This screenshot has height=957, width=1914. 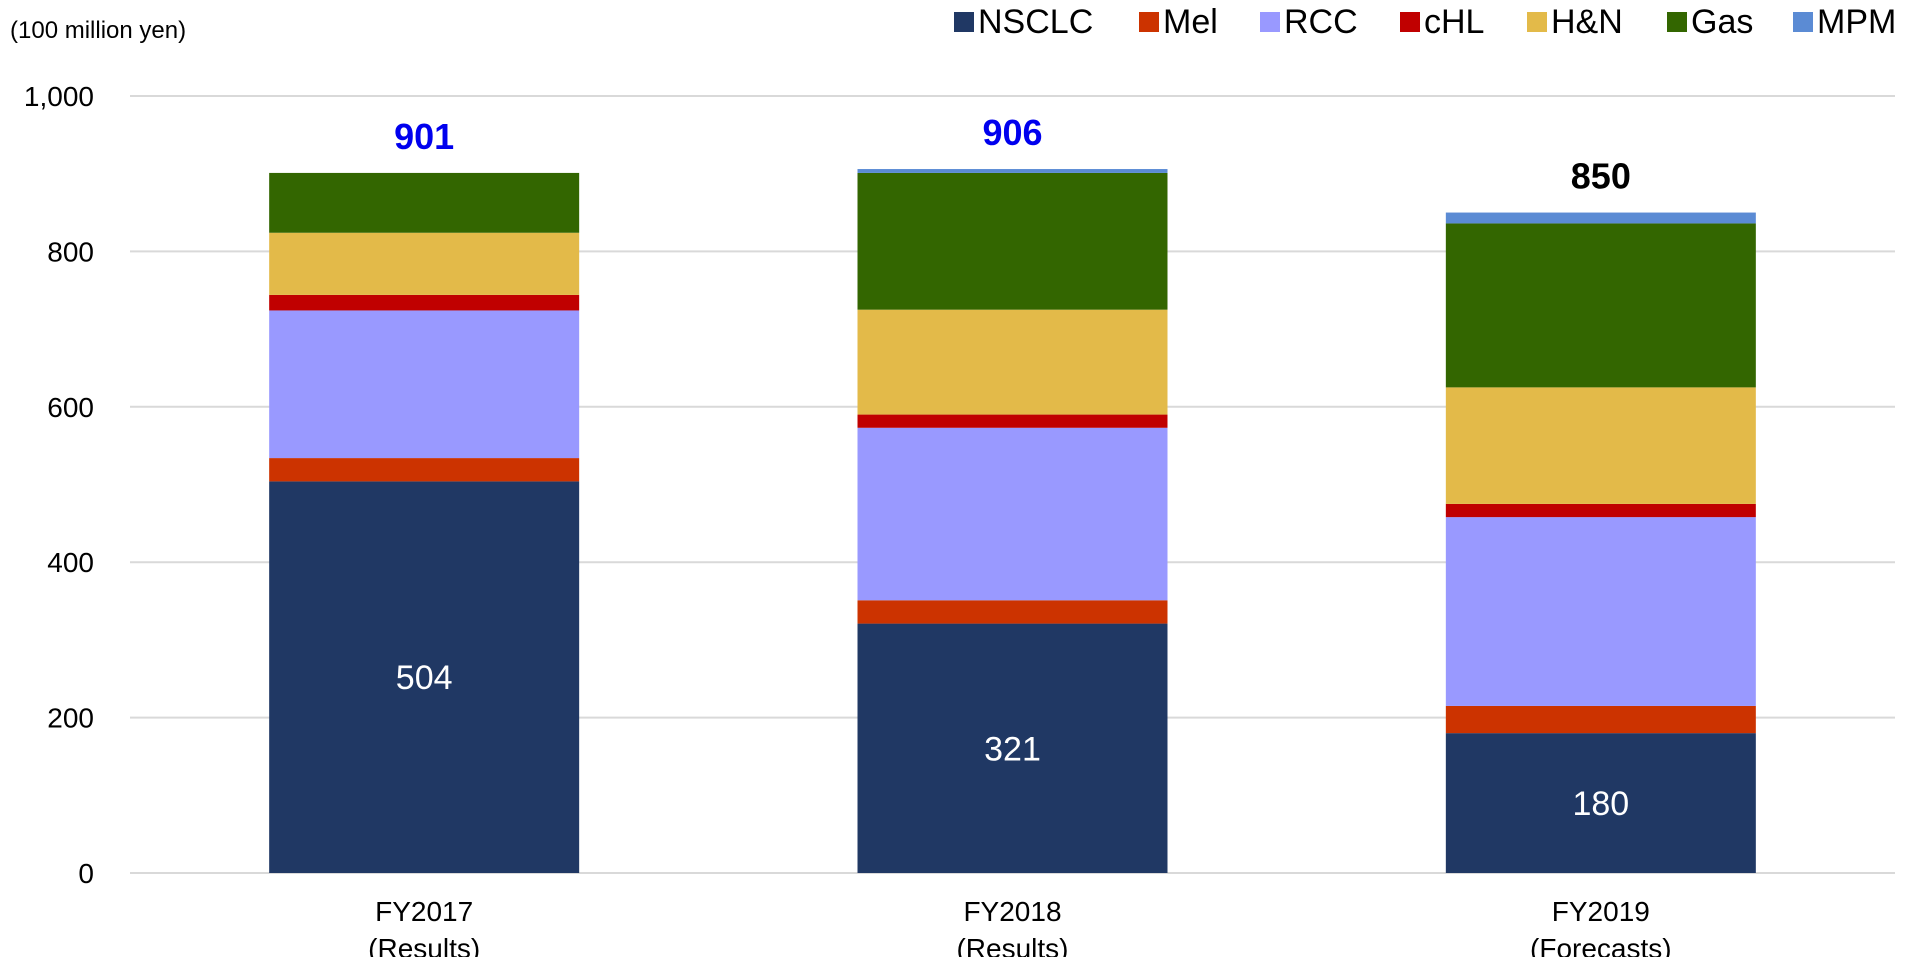 I want to click on segment-value-label: 321, so click(x=1012, y=749).